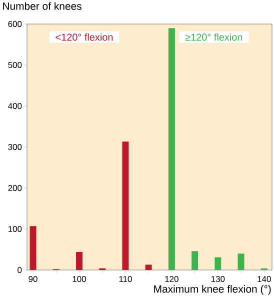  What do you see at coordinates (15, 106) in the screenshot?
I see `y-tick-label: 400` at bounding box center [15, 106].